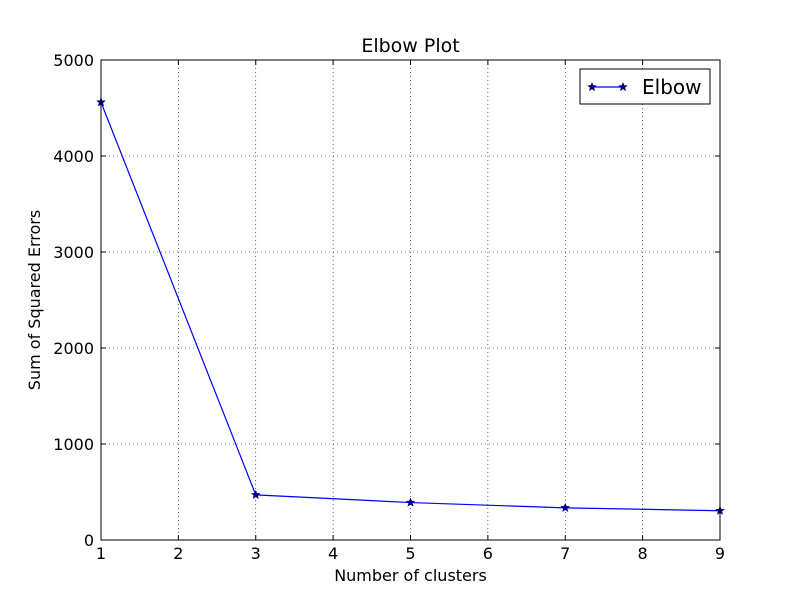  Describe the element at coordinates (101, 553) in the screenshot. I see `x-tick-label: 1` at that location.